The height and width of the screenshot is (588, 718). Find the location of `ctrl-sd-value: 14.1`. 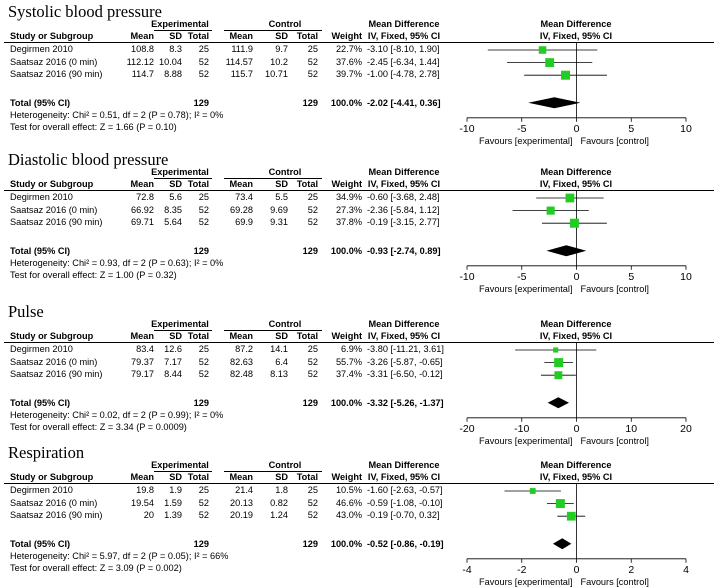

ctrl-sd-value: 14.1 is located at coordinates (279, 349).